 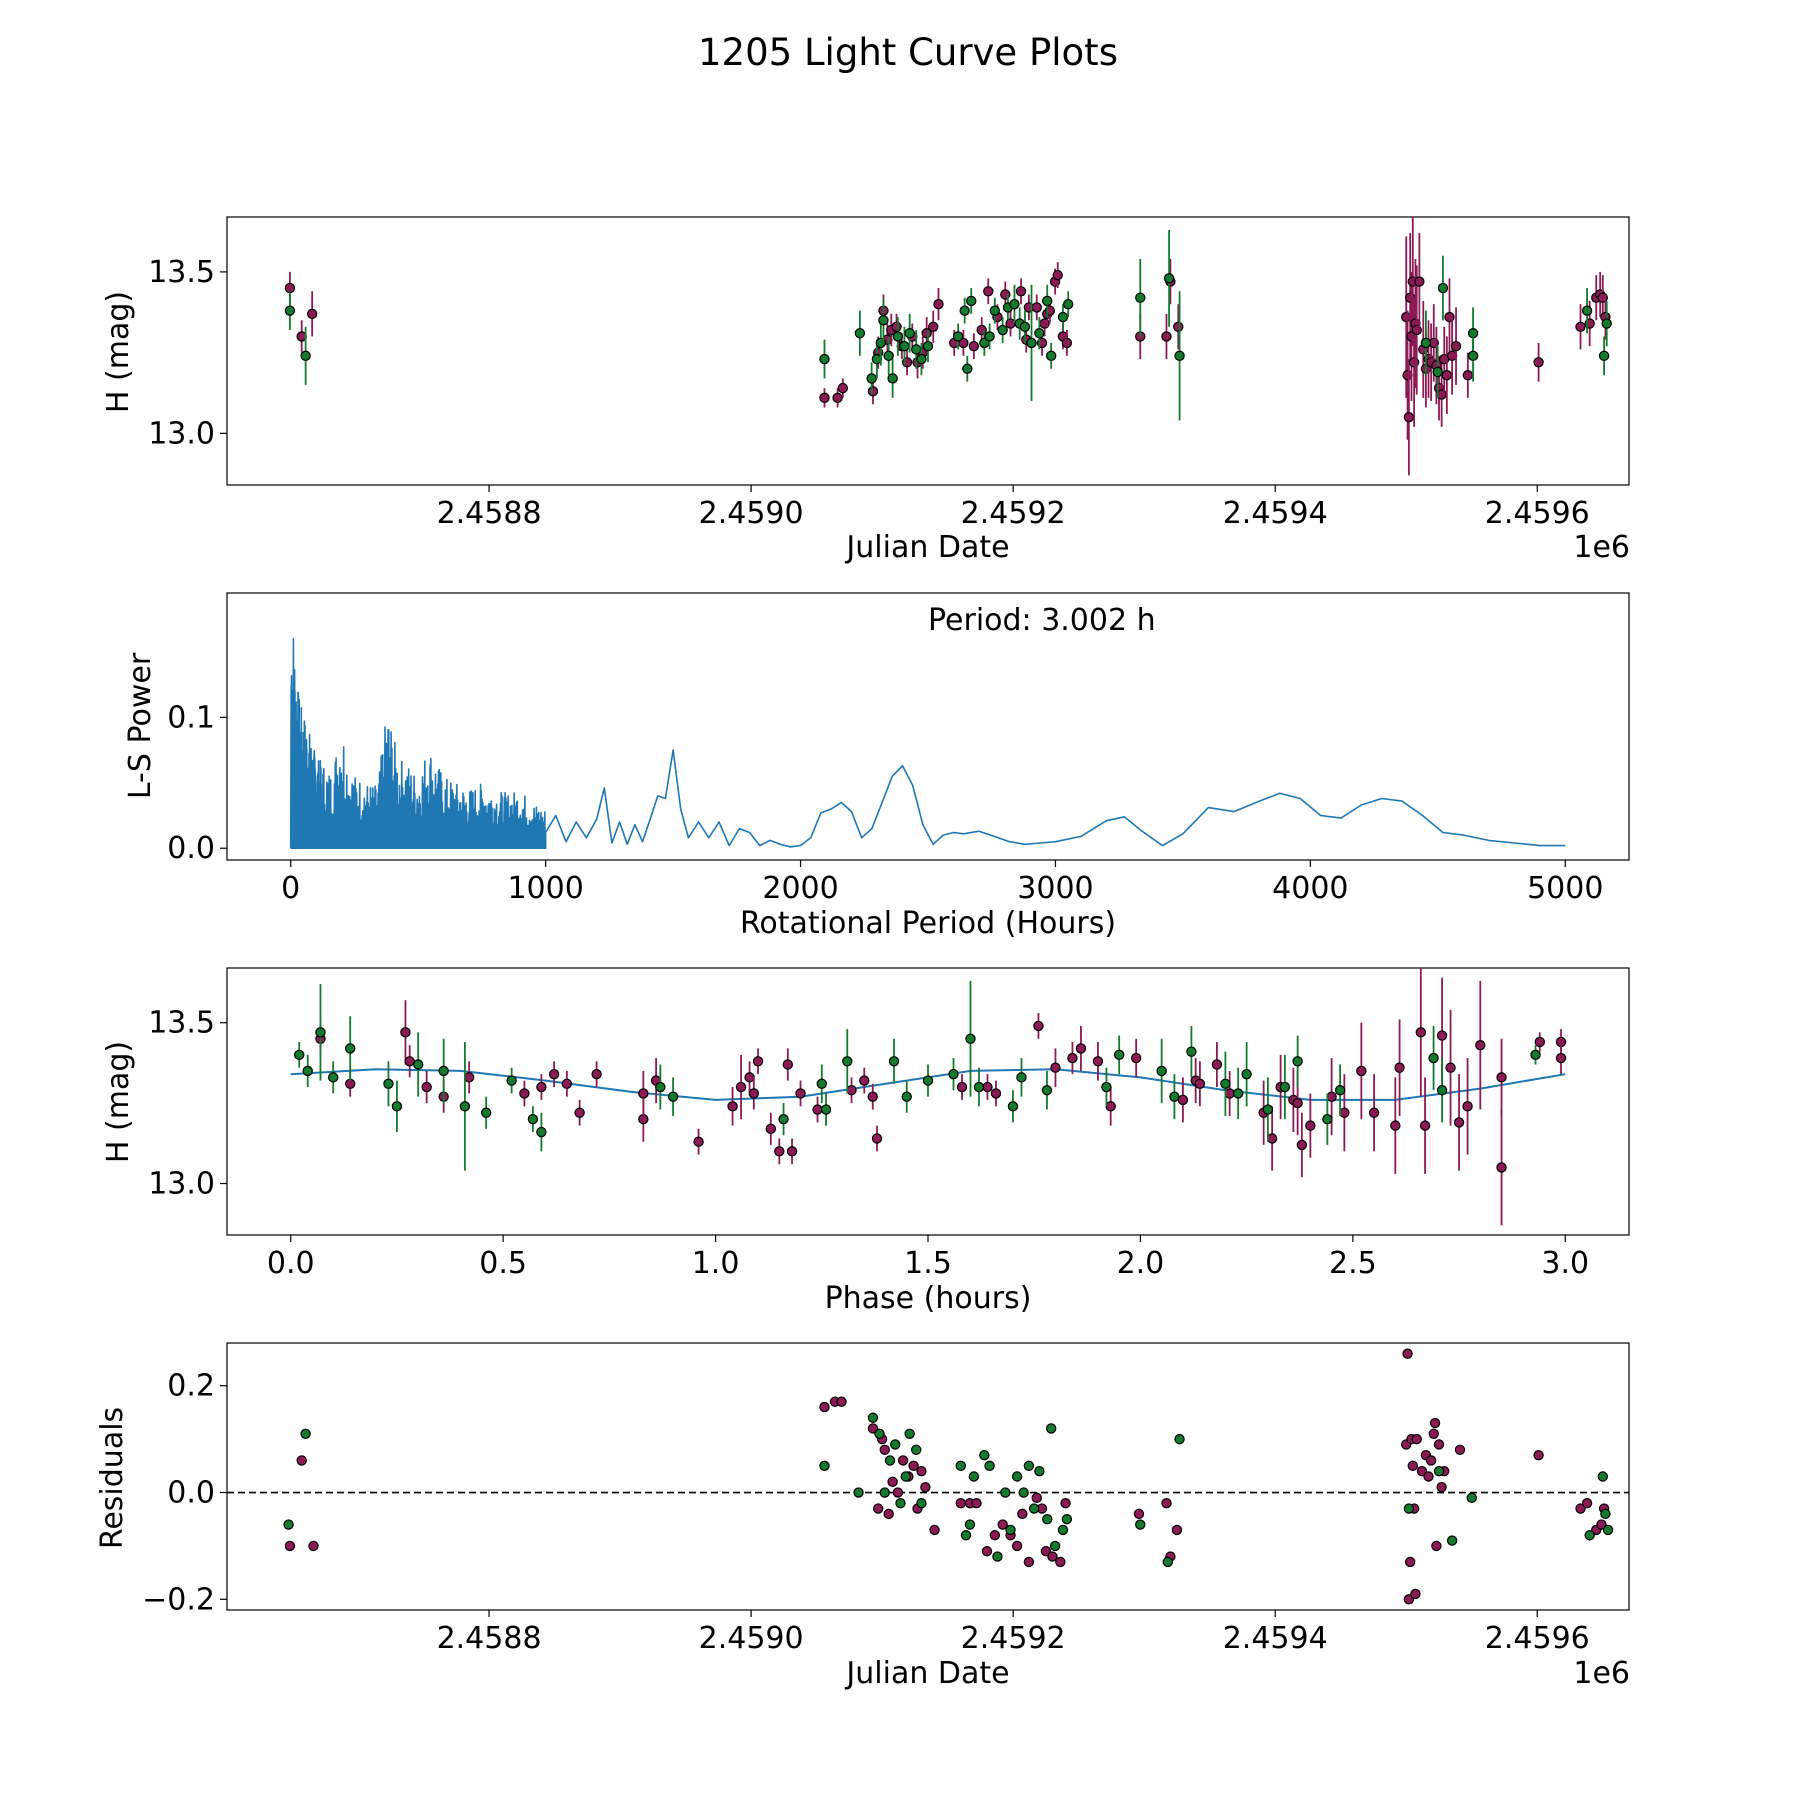 What do you see at coordinates (948, 346) in the screenshot?
I see `lightcurve-clip-group` at bounding box center [948, 346].